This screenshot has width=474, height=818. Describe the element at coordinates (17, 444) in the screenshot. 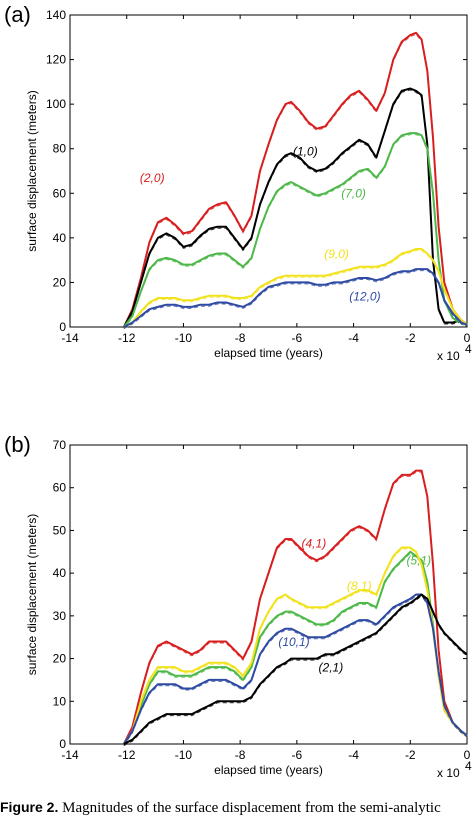

I see `panel-label: (b)` at that location.